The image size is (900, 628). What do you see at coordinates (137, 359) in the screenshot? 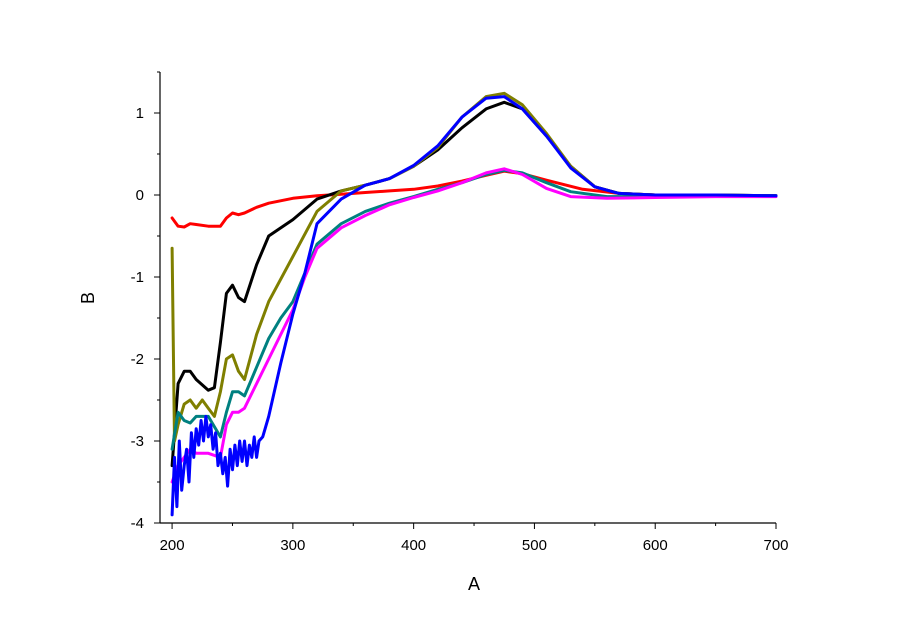
I see `y-tick-label: -2` at bounding box center [137, 359].